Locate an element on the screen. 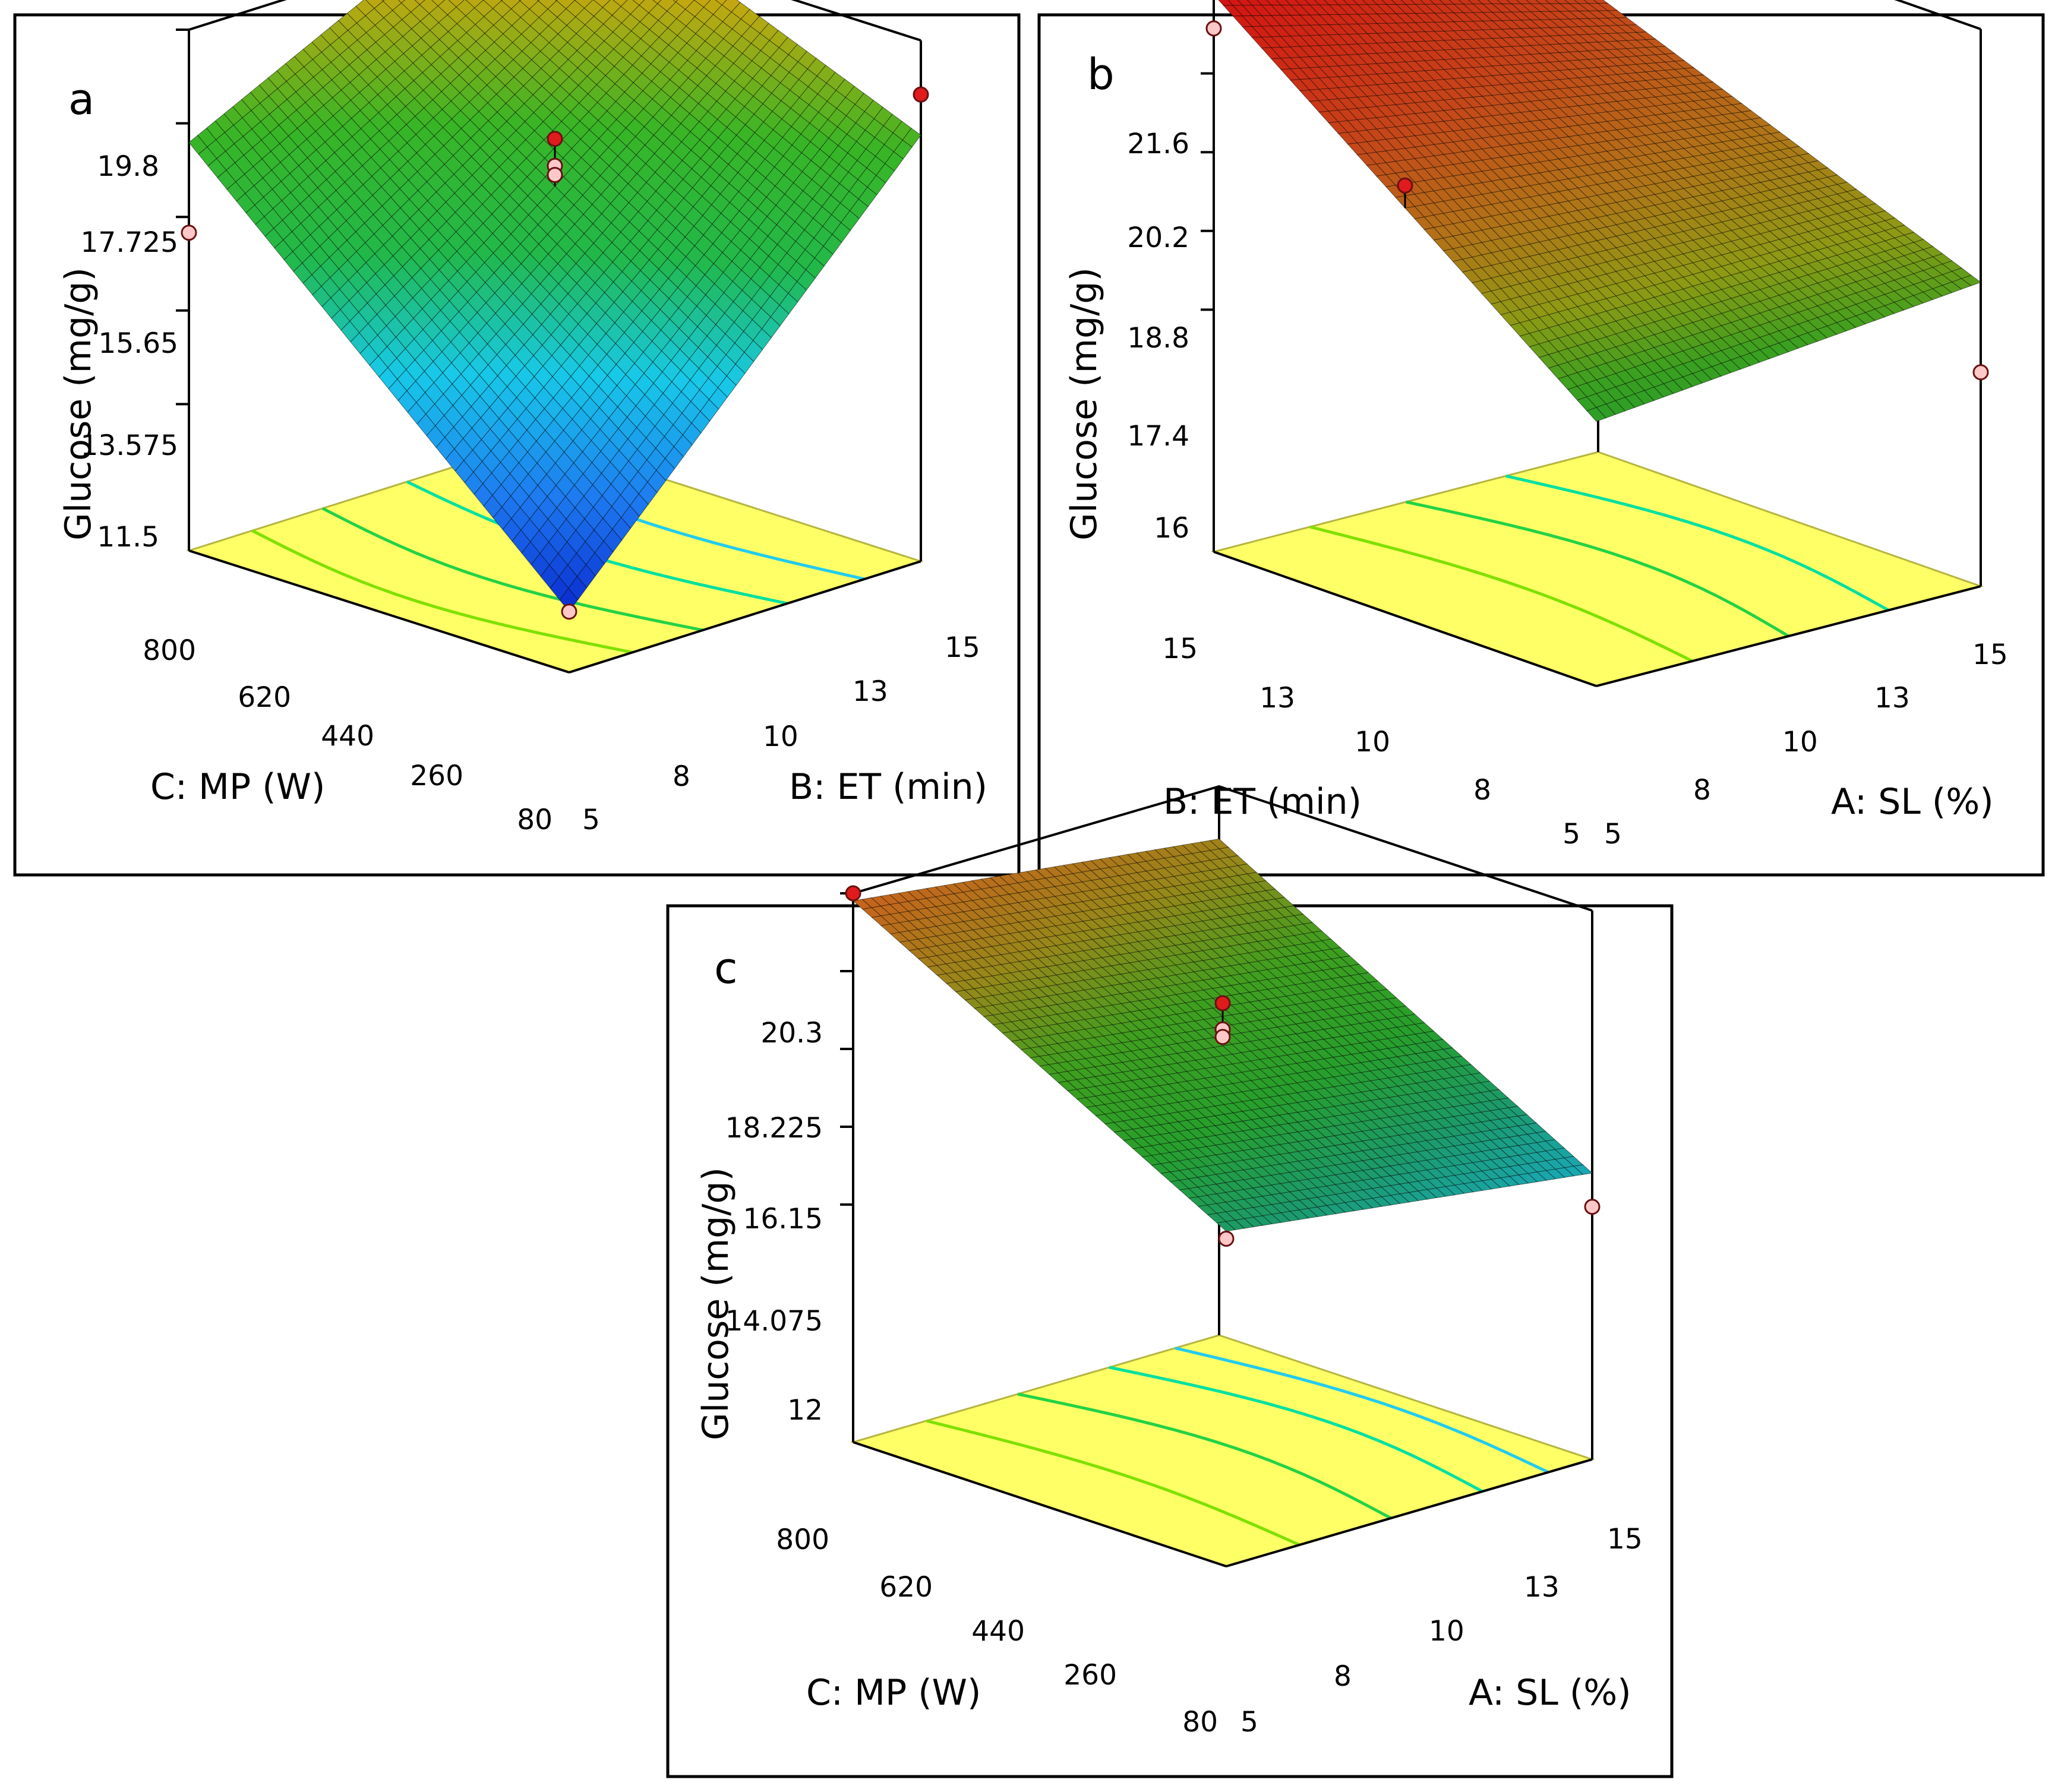  left-axis-tick-label: 800 is located at coordinates (169, 650).